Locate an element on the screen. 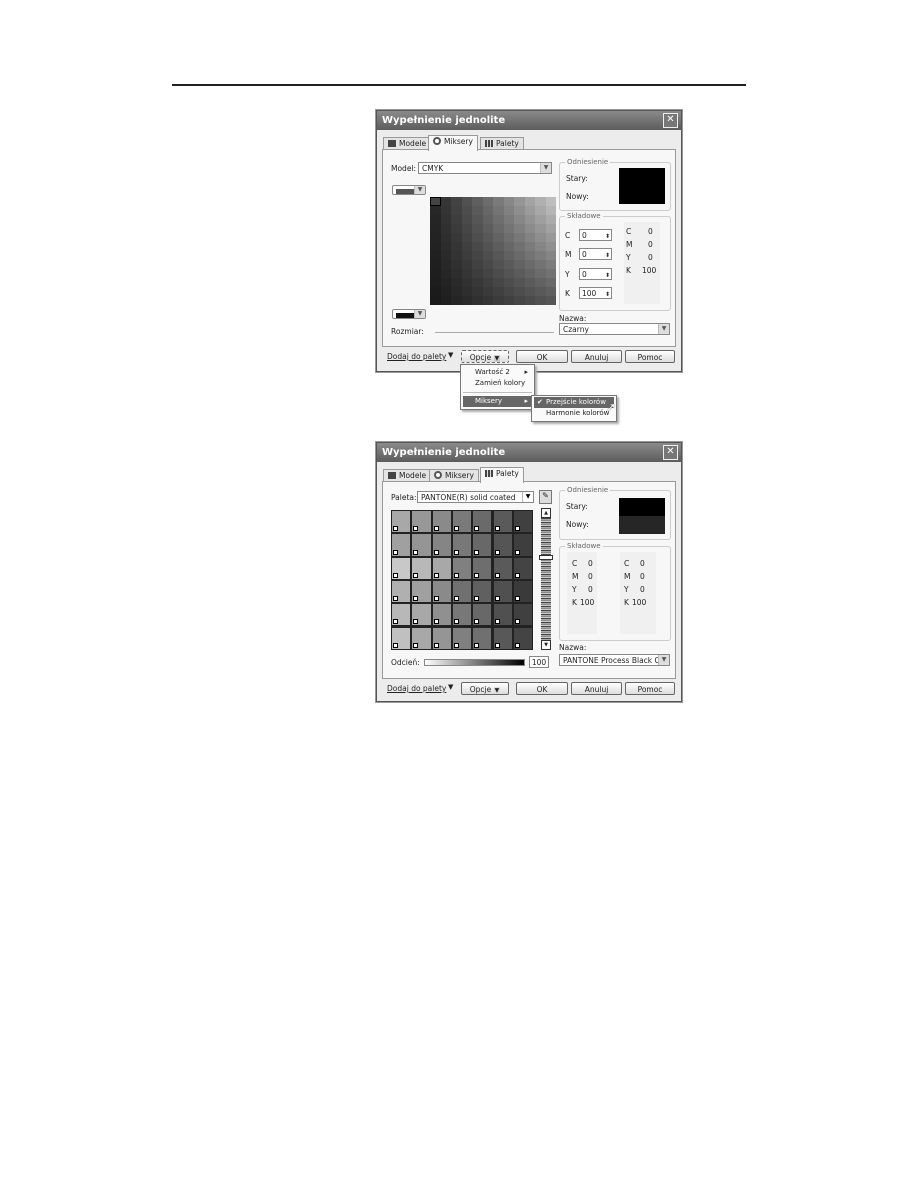 This screenshot has height=1188, width=918. palette-scrollbar: ▲ ▼ is located at coordinates (546, 579).